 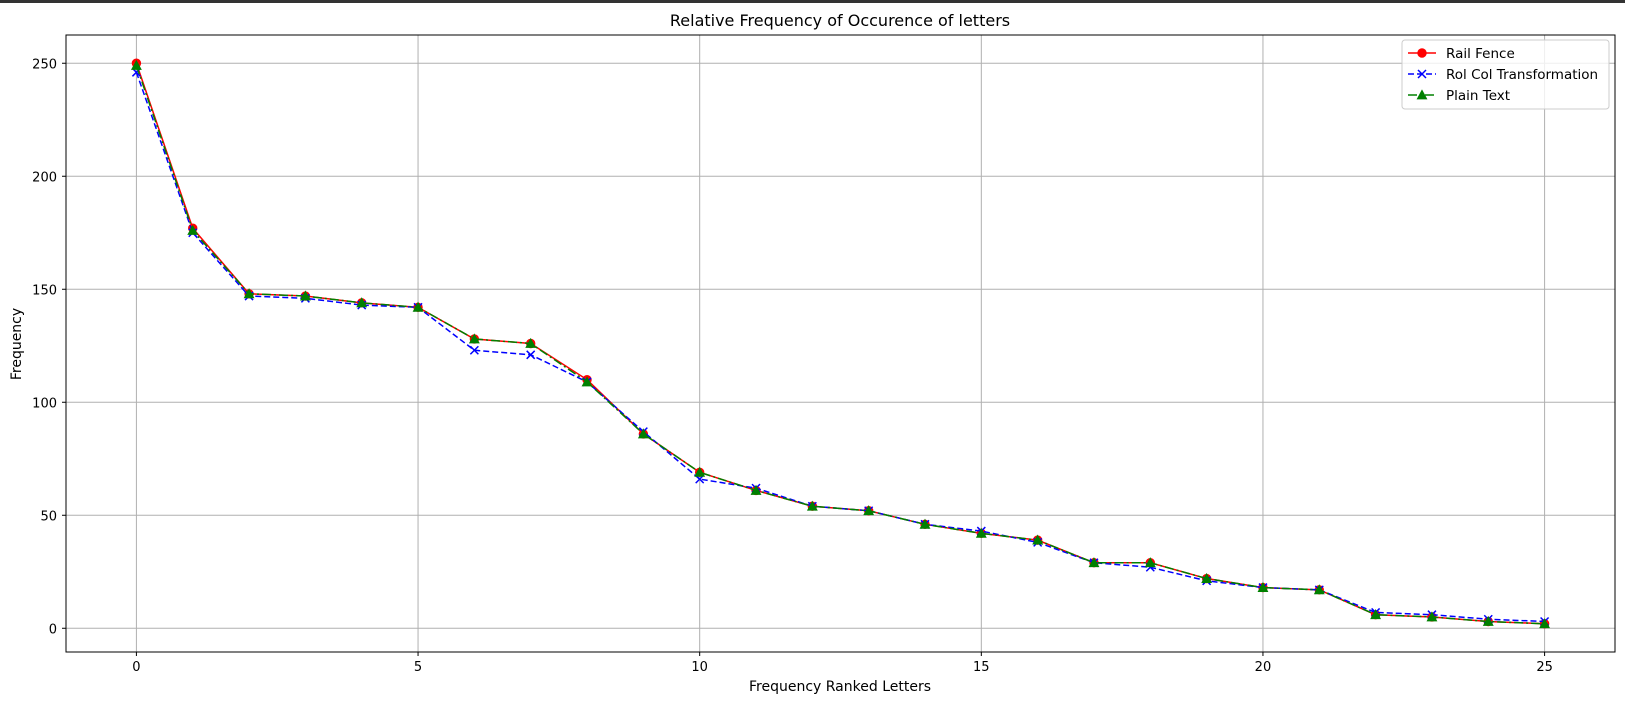 I want to click on x-axis-title: Frequency Ranked Letters, so click(x=840, y=687).